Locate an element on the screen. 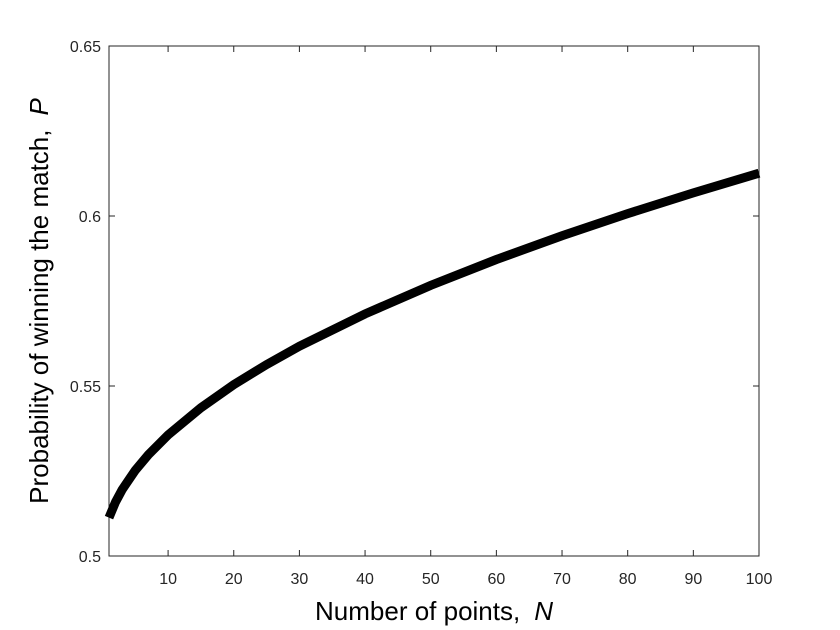 Image resolution: width=840 pixels, height=630 pixels. y-axis-label: Probability of winning the match, P is located at coordinates (39, 301).